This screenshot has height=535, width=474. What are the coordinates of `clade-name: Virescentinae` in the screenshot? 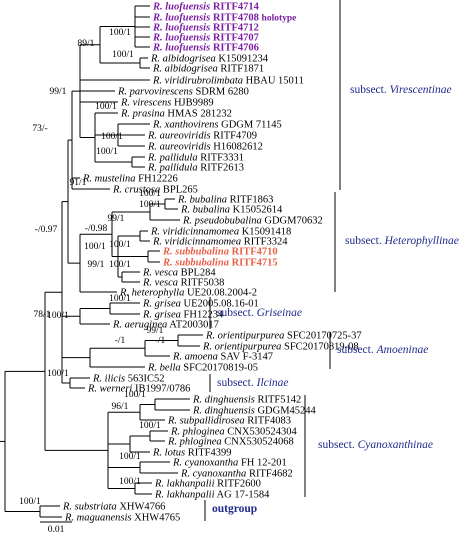 It's located at (421, 90).